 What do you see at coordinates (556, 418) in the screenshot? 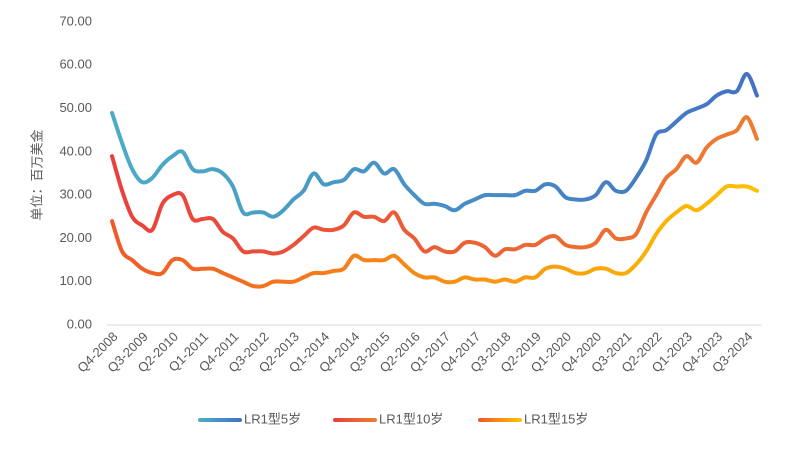
I see `legend-label: LR1型15岁` at bounding box center [556, 418].